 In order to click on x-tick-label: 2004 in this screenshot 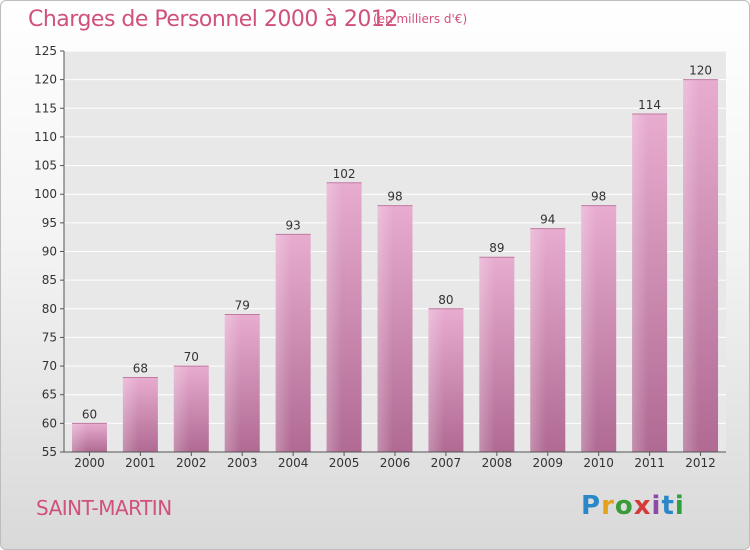, I will do `click(293, 463)`.